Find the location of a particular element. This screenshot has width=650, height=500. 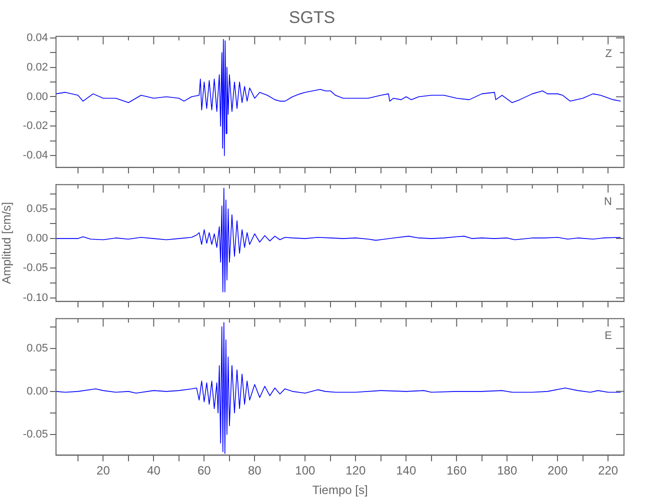

chart-title: SGTS is located at coordinates (312, 17).